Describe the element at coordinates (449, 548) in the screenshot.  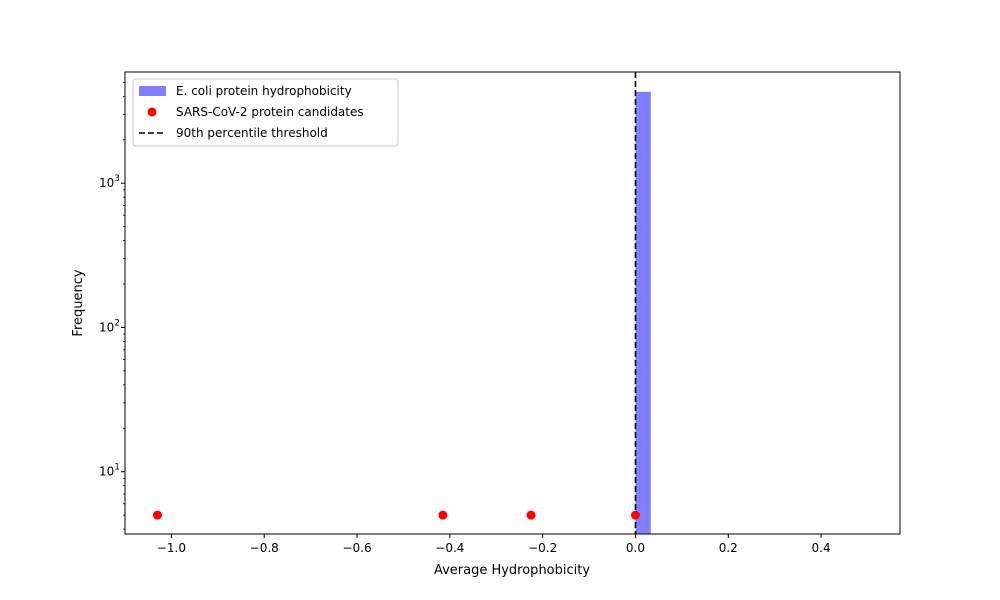
I see `x-tick-label: −0.4` at that location.